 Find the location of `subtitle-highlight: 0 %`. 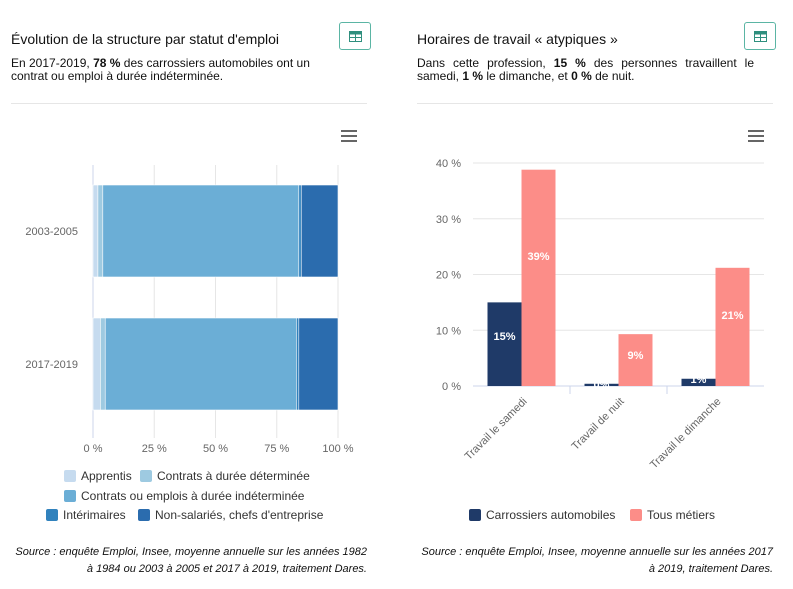

subtitle-highlight: 0 % is located at coordinates (581, 76).